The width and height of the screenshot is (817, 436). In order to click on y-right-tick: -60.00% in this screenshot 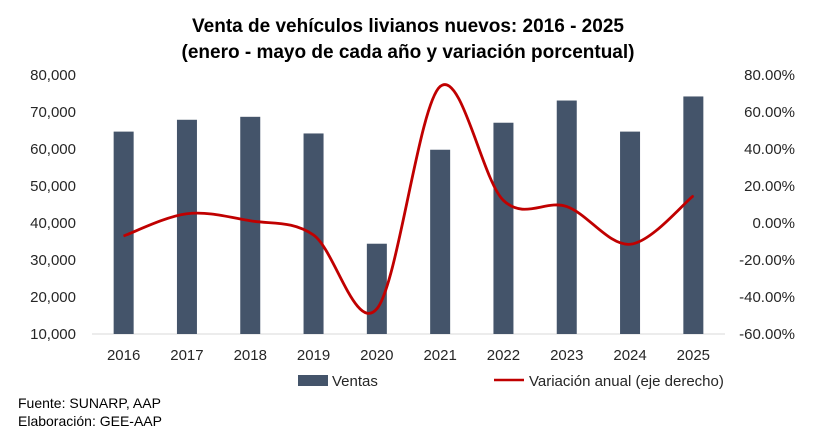, I will do `click(767, 334)`.